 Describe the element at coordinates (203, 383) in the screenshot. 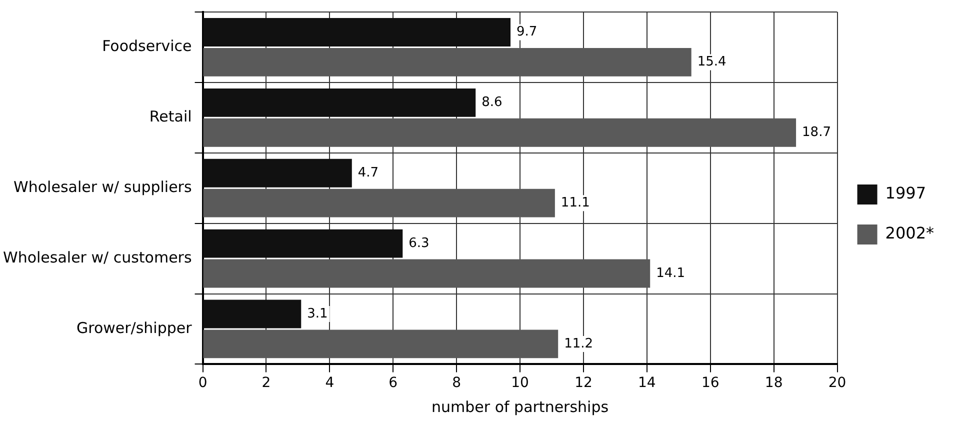

I see `x-tick-label: 0` at that location.